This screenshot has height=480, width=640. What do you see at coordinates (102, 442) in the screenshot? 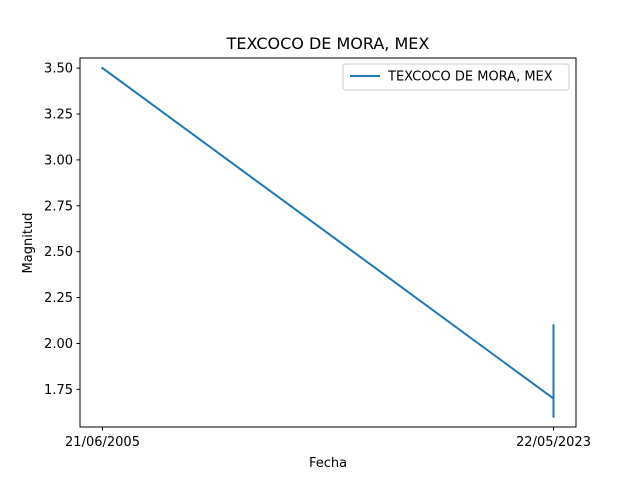
I see `x-tick-label: 21/06/2005` at bounding box center [102, 442].